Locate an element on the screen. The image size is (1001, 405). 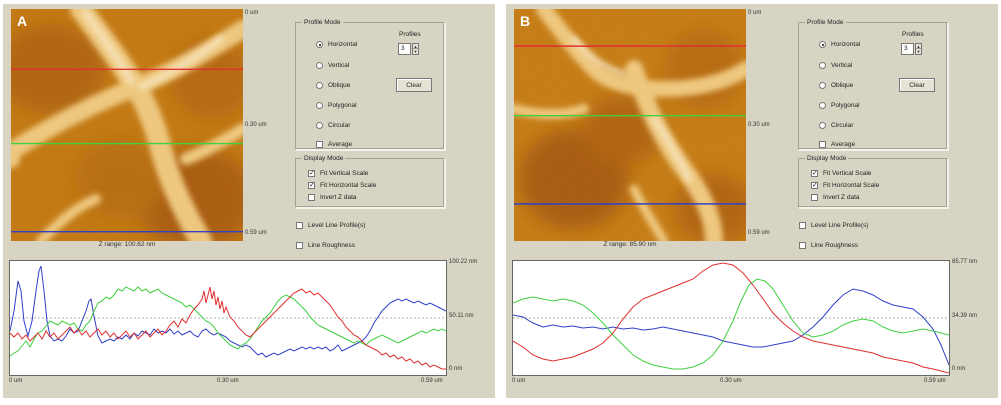
afm-height-image: B is located at coordinates (630, 125).